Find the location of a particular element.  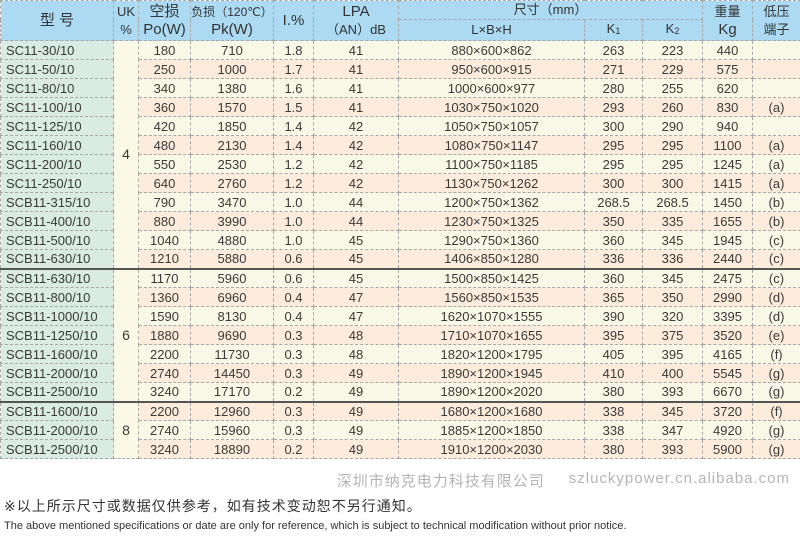

header-po: 空损 Po(W) is located at coordinates (164, 20).